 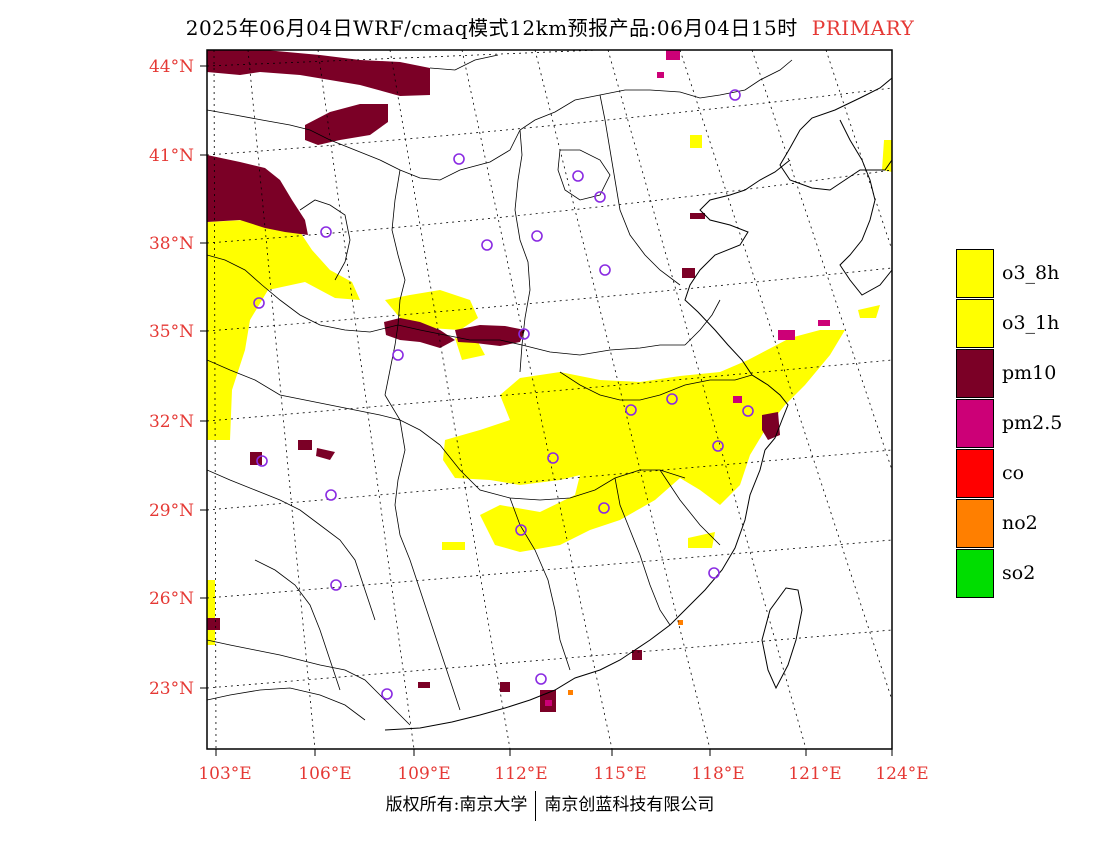 I want to click on lat-label: 26°N, so click(x=171, y=599).